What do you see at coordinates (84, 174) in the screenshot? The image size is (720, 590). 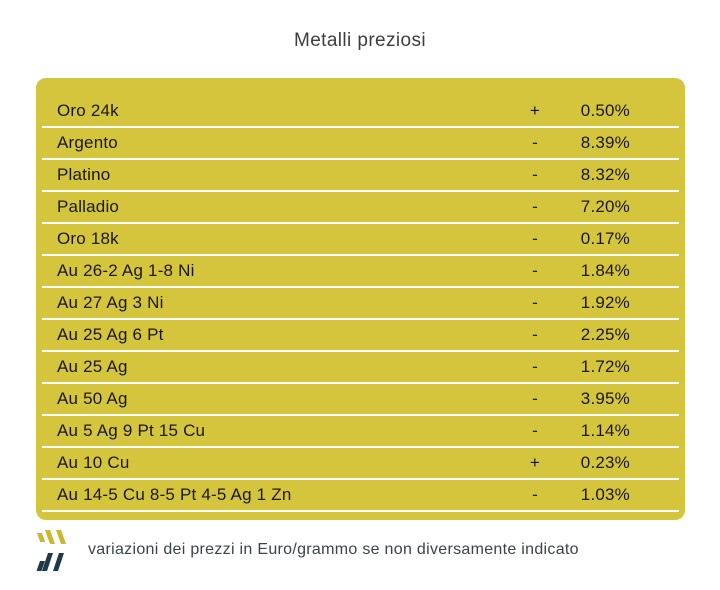 I see `metal-name: Platino` at bounding box center [84, 174].